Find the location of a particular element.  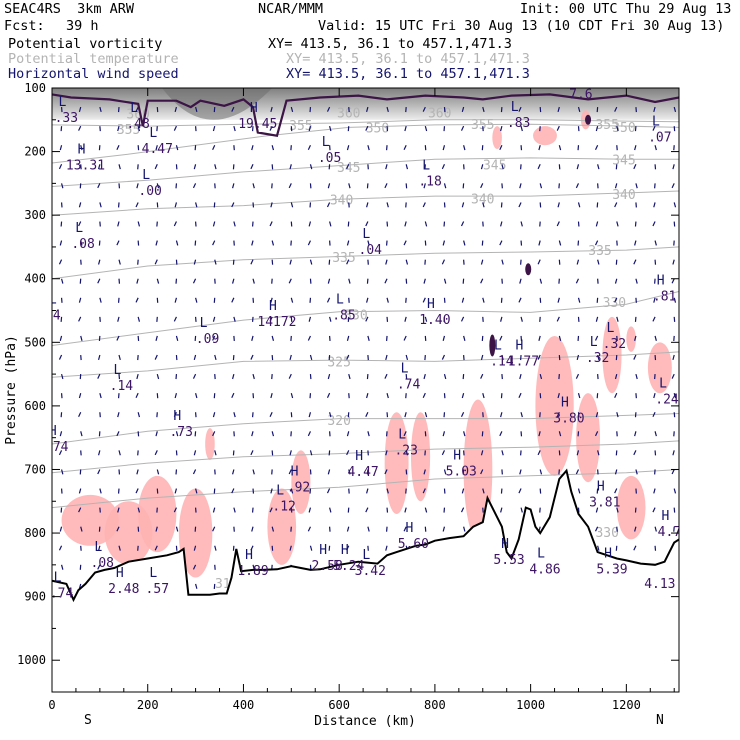

wind-extremum-value: 3.42 is located at coordinates (370, 571).